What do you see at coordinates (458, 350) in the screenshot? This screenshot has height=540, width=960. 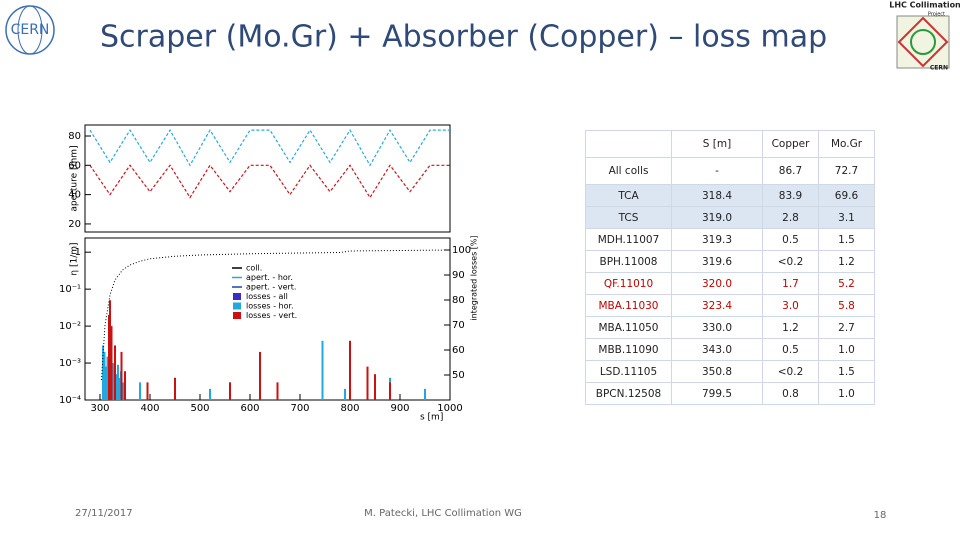 I see `y2-tick-label: 60` at bounding box center [458, 350].